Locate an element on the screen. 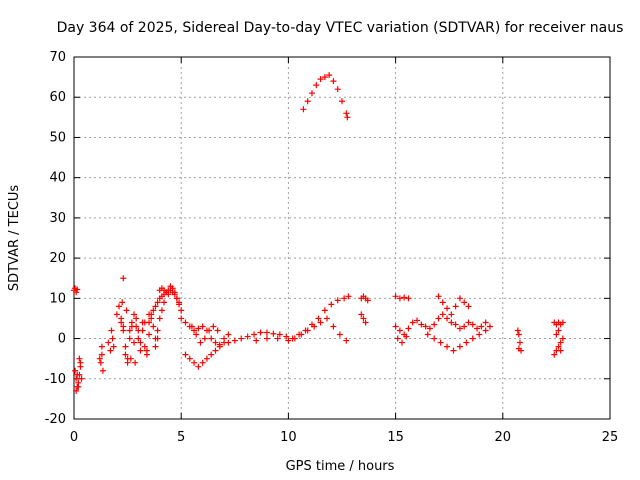 The width and height of the screenshot is (640, 480). x-tick-label: 20 is located at coordinates (503, 437).